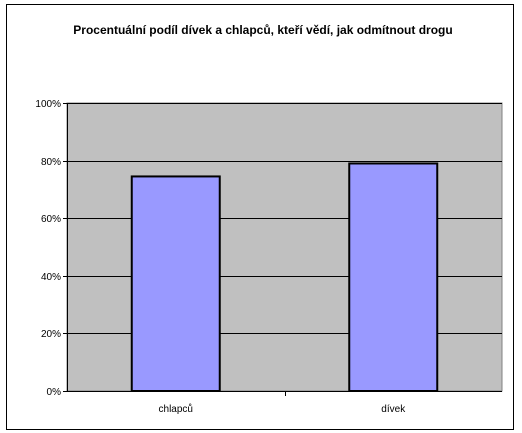 This screenshot has width=522, height=433. Describe the element at coordinates (393, 409) in the screenshot. I see `x-tick-label: dívek` at that location.